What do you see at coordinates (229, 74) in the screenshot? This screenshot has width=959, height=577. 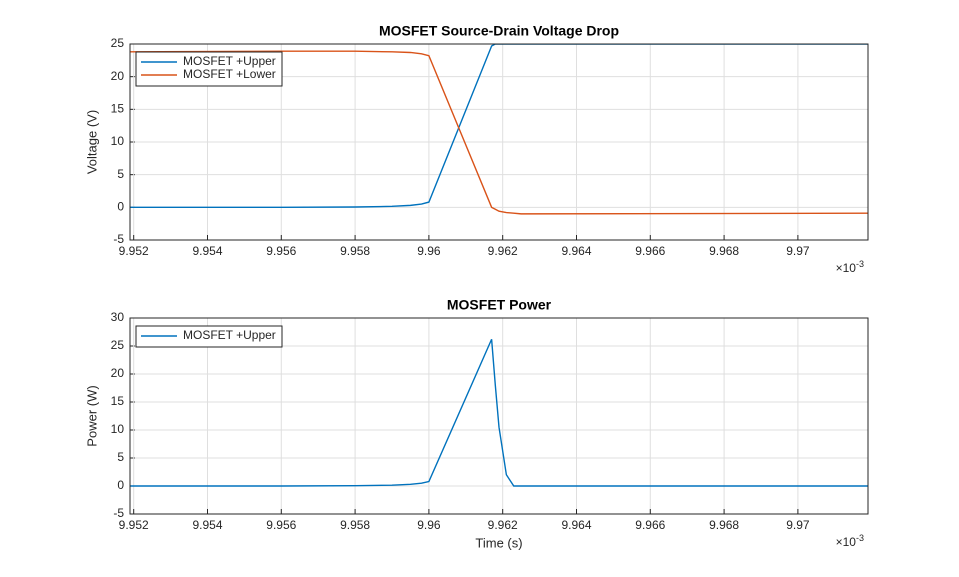 I see `legend-label: MOSFET +Lower` at bounding box center [229, 74].